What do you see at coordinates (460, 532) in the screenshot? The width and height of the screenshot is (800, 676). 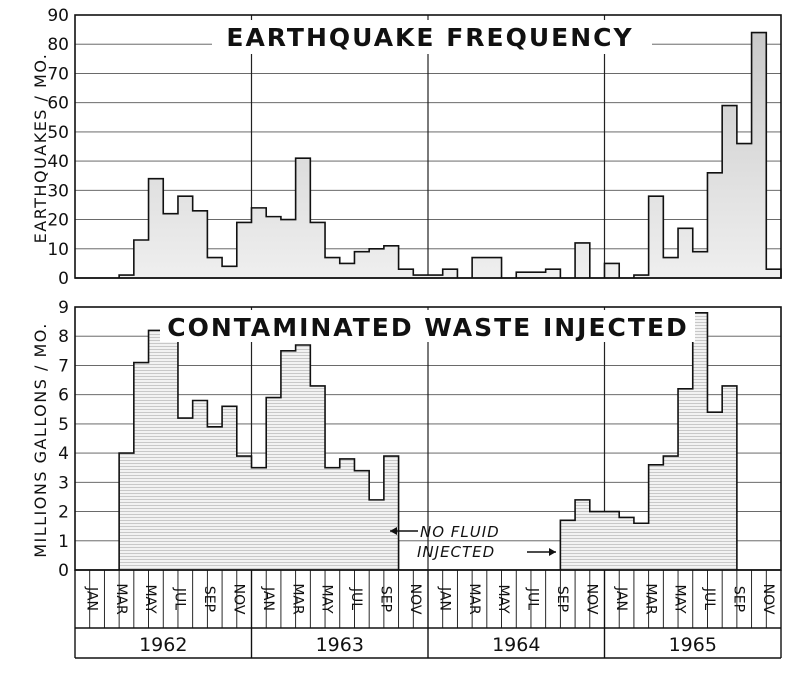 I see `annotation-line-1: NO FLUID` at bounding box center [460, 532].